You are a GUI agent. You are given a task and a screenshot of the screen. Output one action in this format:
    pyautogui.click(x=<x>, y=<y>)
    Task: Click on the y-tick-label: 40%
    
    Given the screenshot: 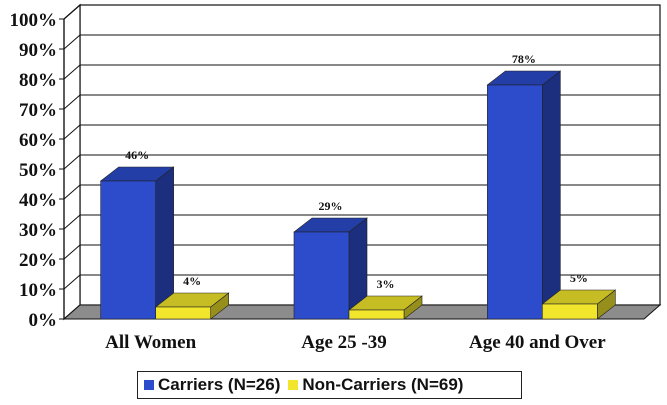 What is the action you would take?
    pyautogui.click(x=38, y=200)
    